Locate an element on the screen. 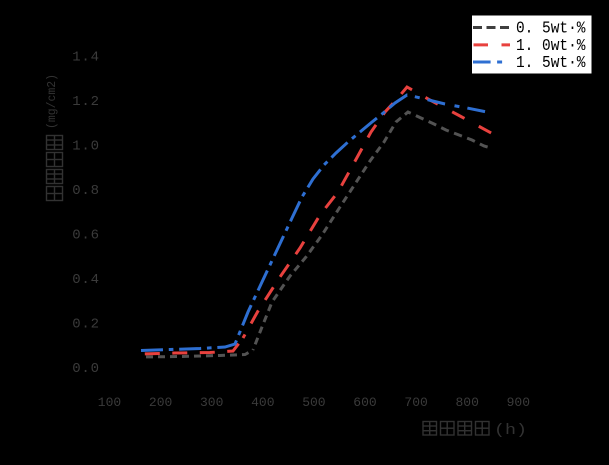  svg-text: 300 is located at coordinates (211, 402).